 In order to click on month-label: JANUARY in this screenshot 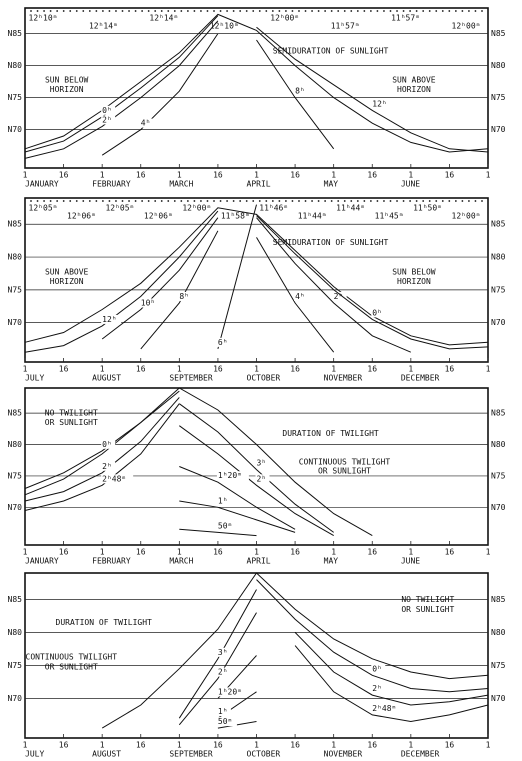, I will do `click(42, 561)`.